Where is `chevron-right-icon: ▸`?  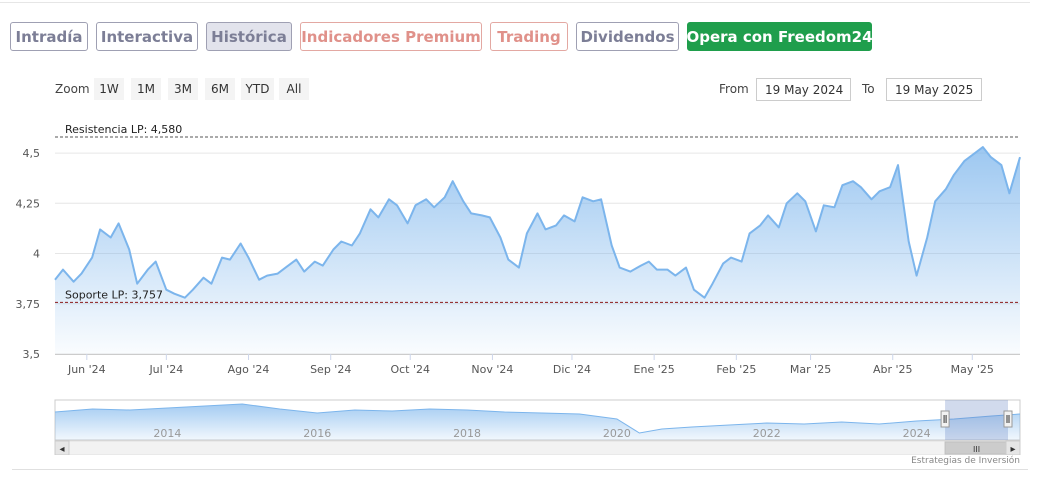 chevron-right-icon: ▸ is located at coordinates (1012, 449).